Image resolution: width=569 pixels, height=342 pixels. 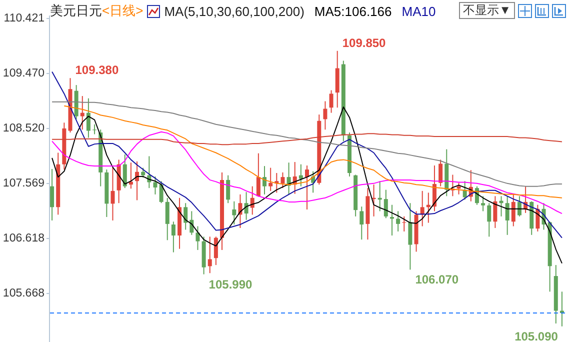 I want to click on annotation: 105.090, so click(x=536, y=335).